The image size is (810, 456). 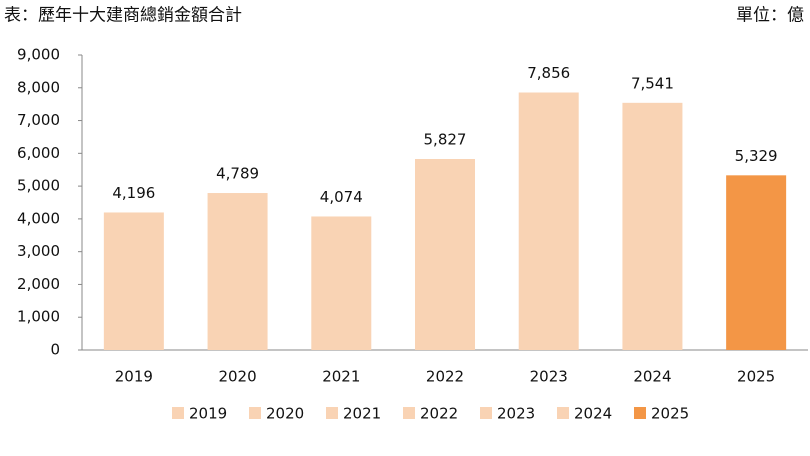 I want to click on value-label: 5,827, so click(x=445, y=140).